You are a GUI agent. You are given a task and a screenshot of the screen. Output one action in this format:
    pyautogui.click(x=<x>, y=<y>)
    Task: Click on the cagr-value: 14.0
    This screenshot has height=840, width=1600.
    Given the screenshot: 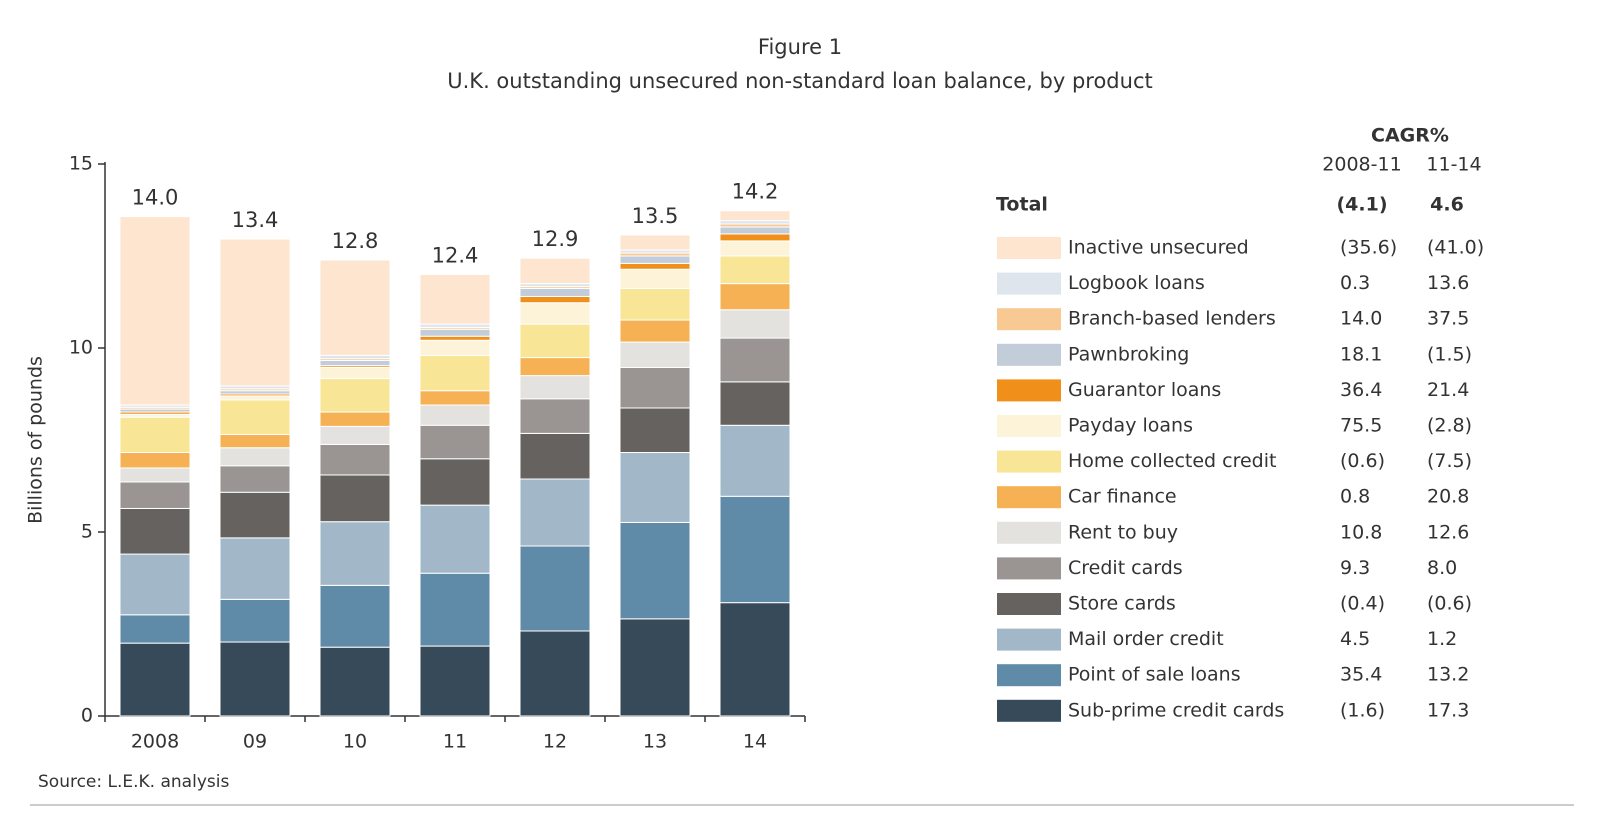 What is the action you would take?
    pyautogui.click(x=1361, y=319)
    